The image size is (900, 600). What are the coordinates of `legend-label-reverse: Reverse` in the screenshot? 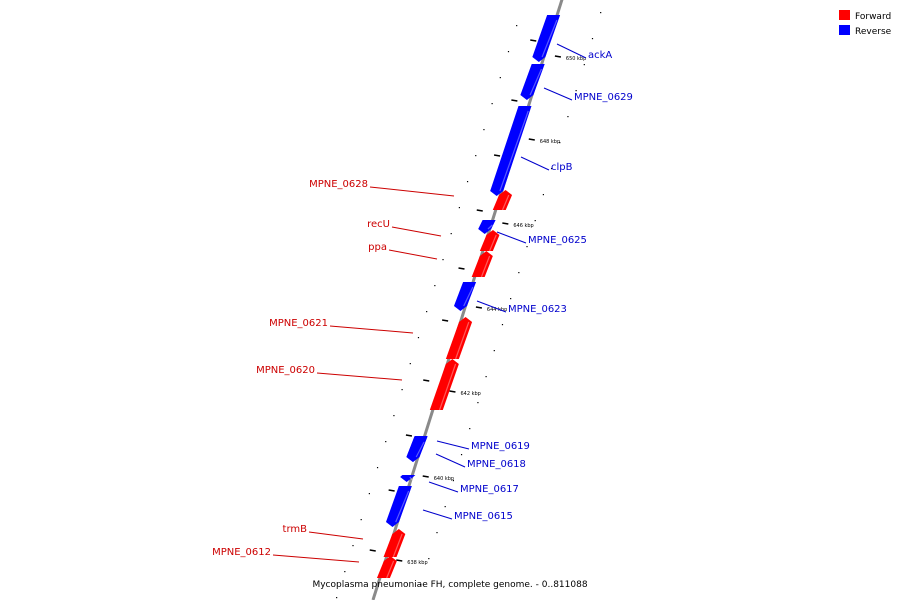 It's located at (873, 32).